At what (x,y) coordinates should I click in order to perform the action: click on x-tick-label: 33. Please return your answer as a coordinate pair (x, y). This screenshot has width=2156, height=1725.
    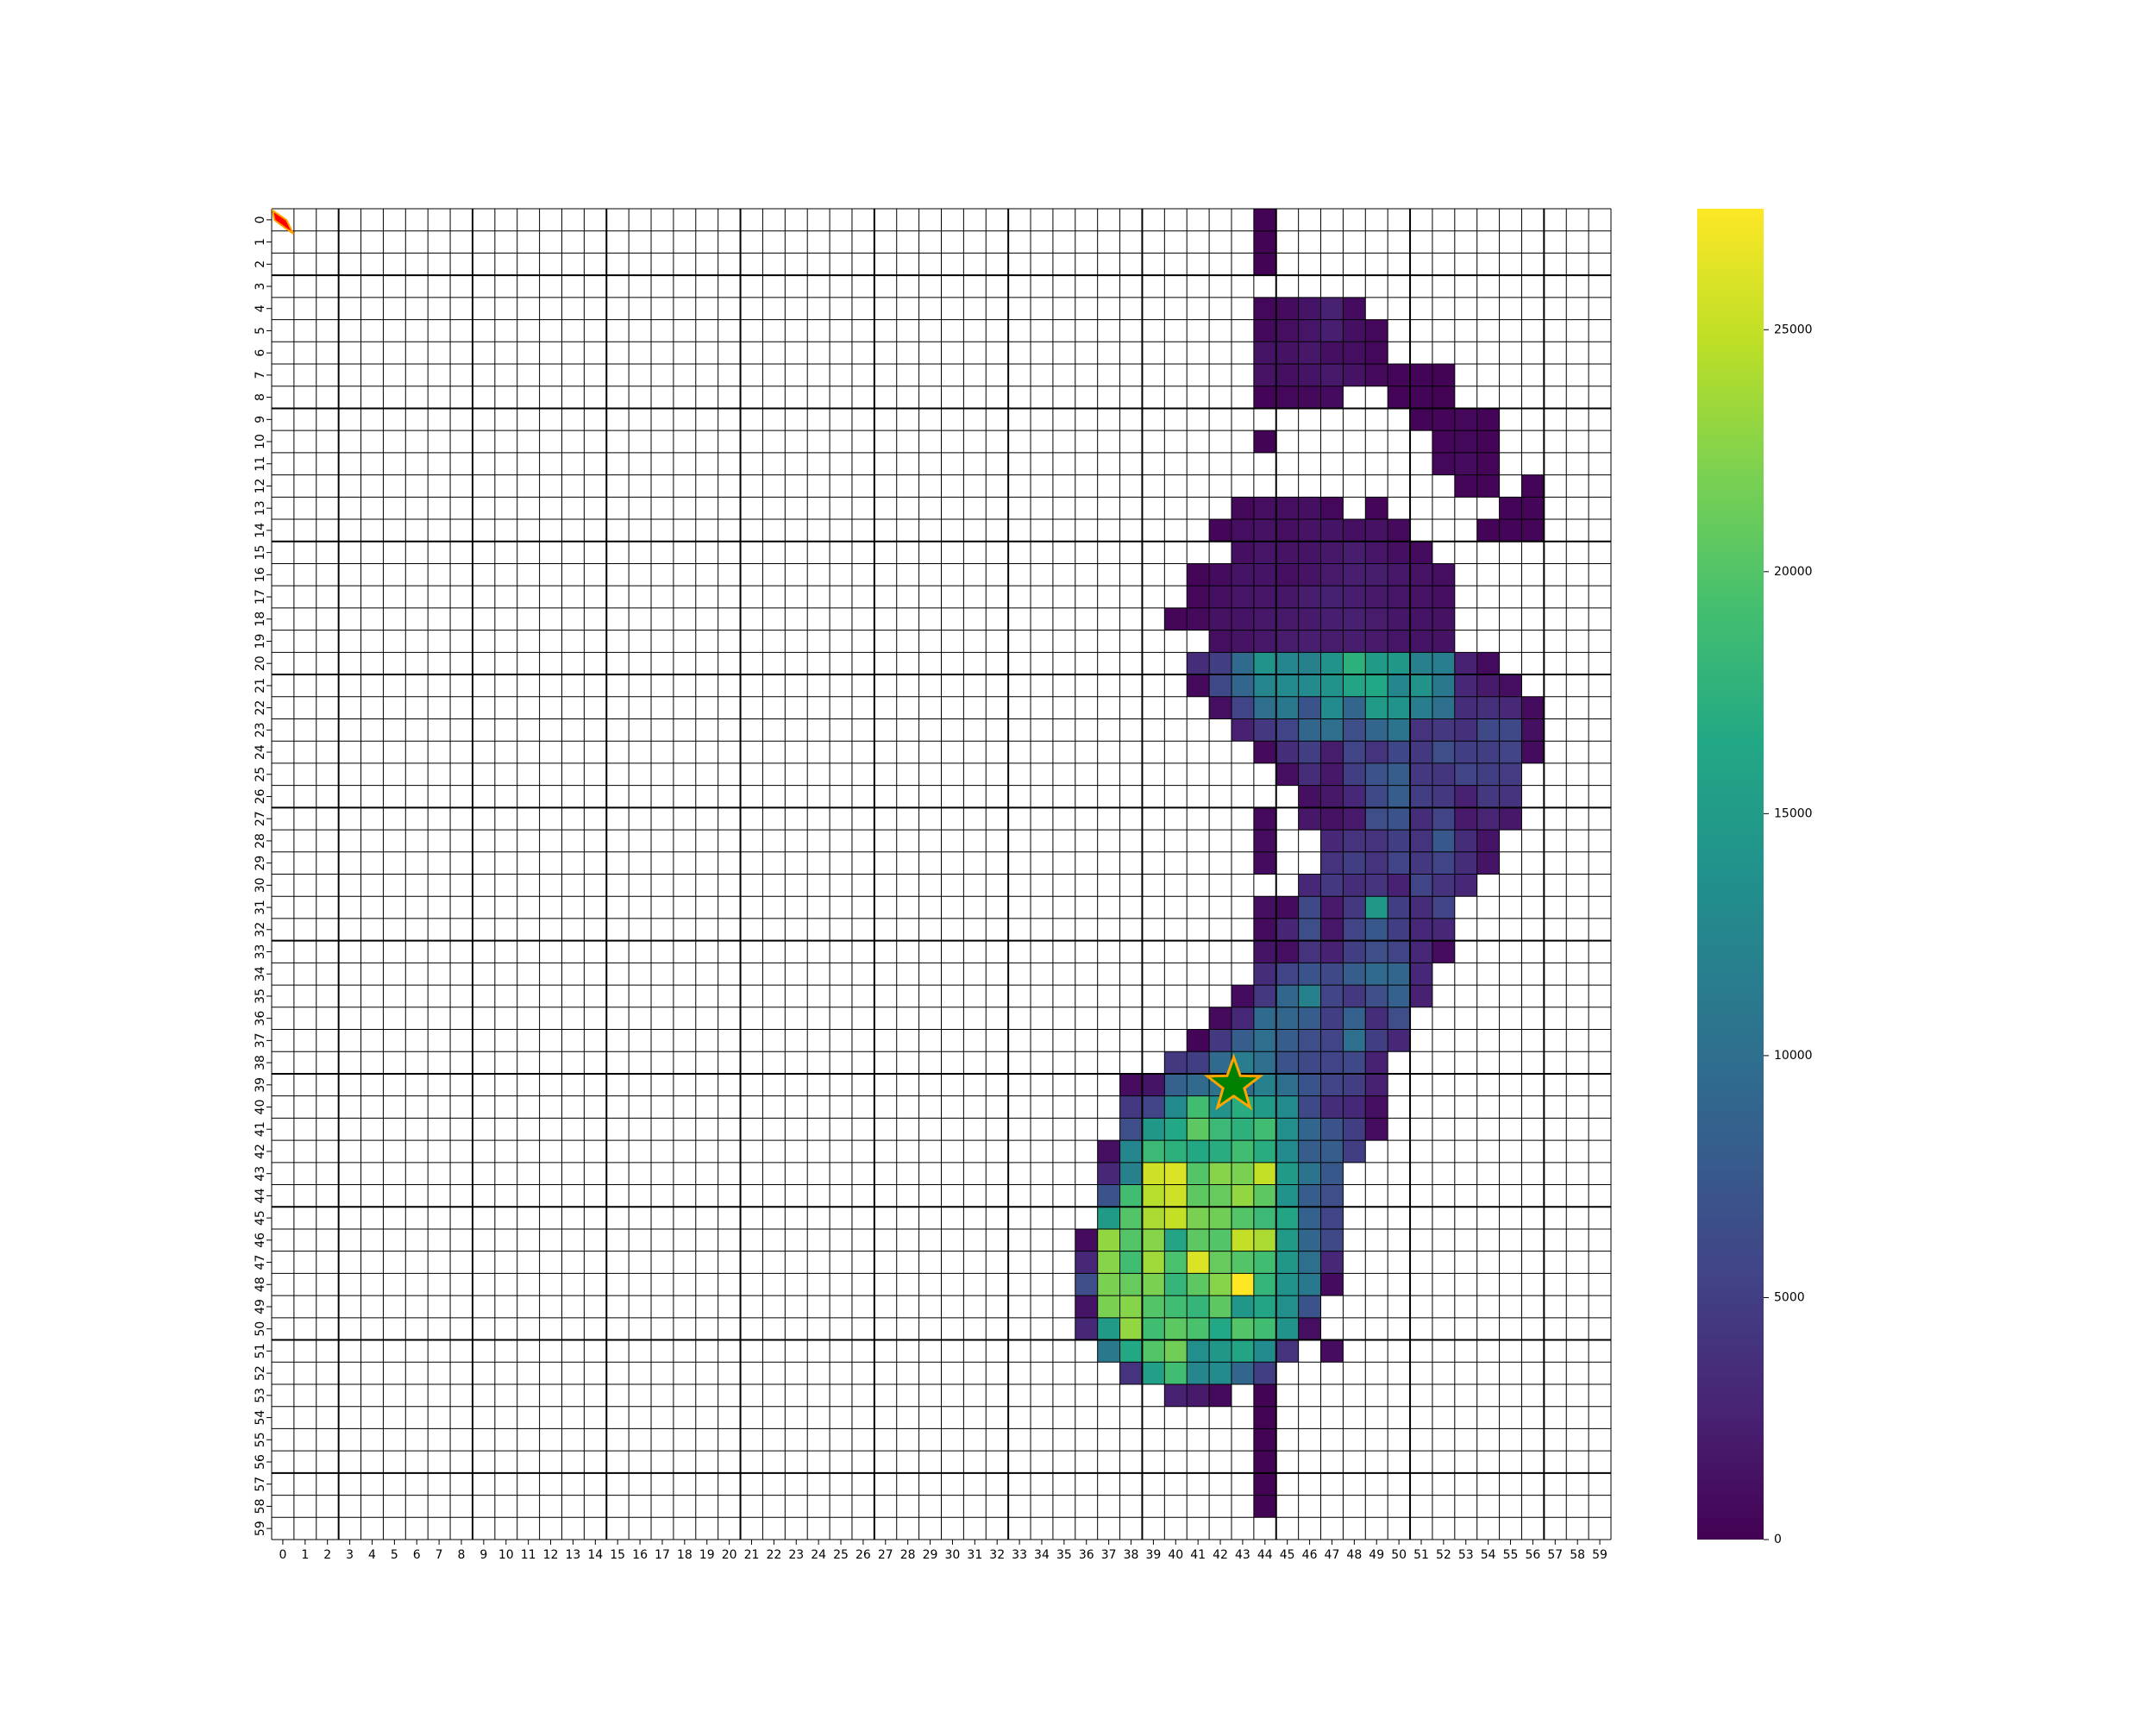
    Looking at the image, I should click on (1019, 1555).